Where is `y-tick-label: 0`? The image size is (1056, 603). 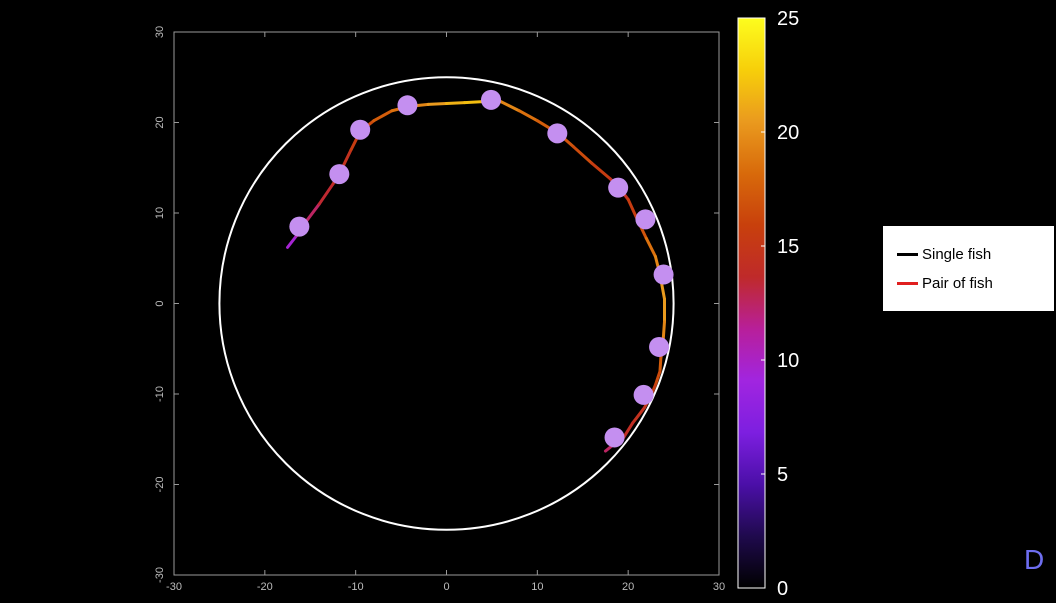
y-tick-label: 0 is located at coordinates (160, 303).